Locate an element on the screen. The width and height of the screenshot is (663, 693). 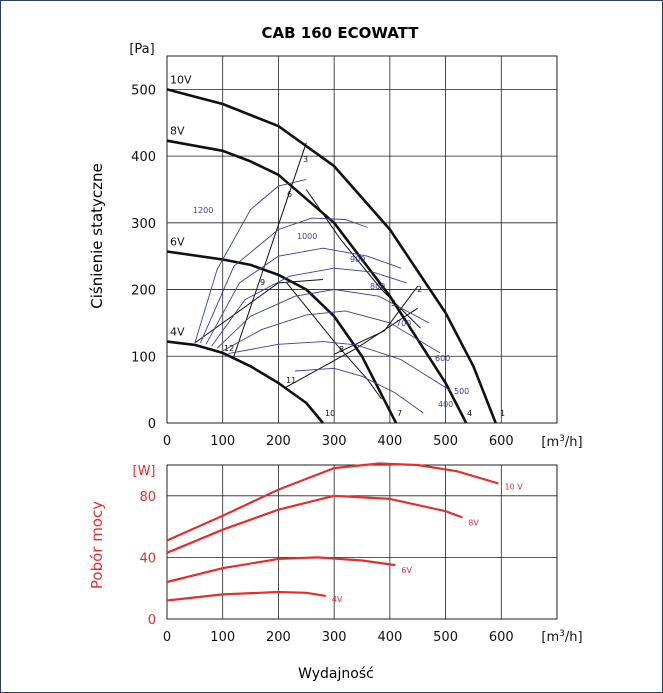
bottom-x-unit: [m3/h] is located at coordinates (561, 637).